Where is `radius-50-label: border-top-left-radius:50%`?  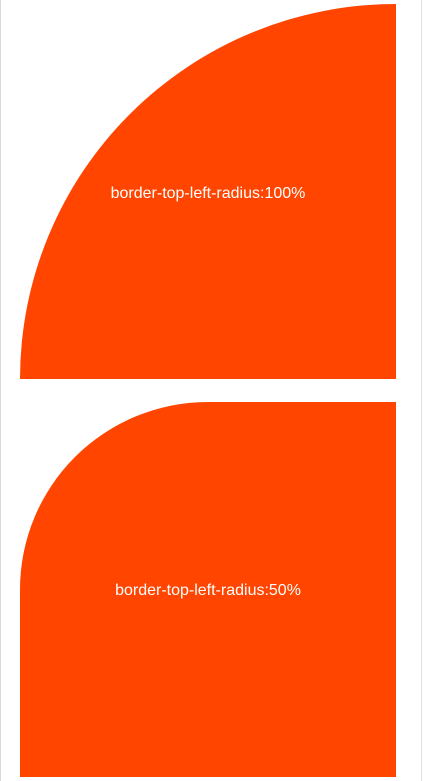
radius-50-label: border-top-left-radius:50% is located at coordinates (208, 590).